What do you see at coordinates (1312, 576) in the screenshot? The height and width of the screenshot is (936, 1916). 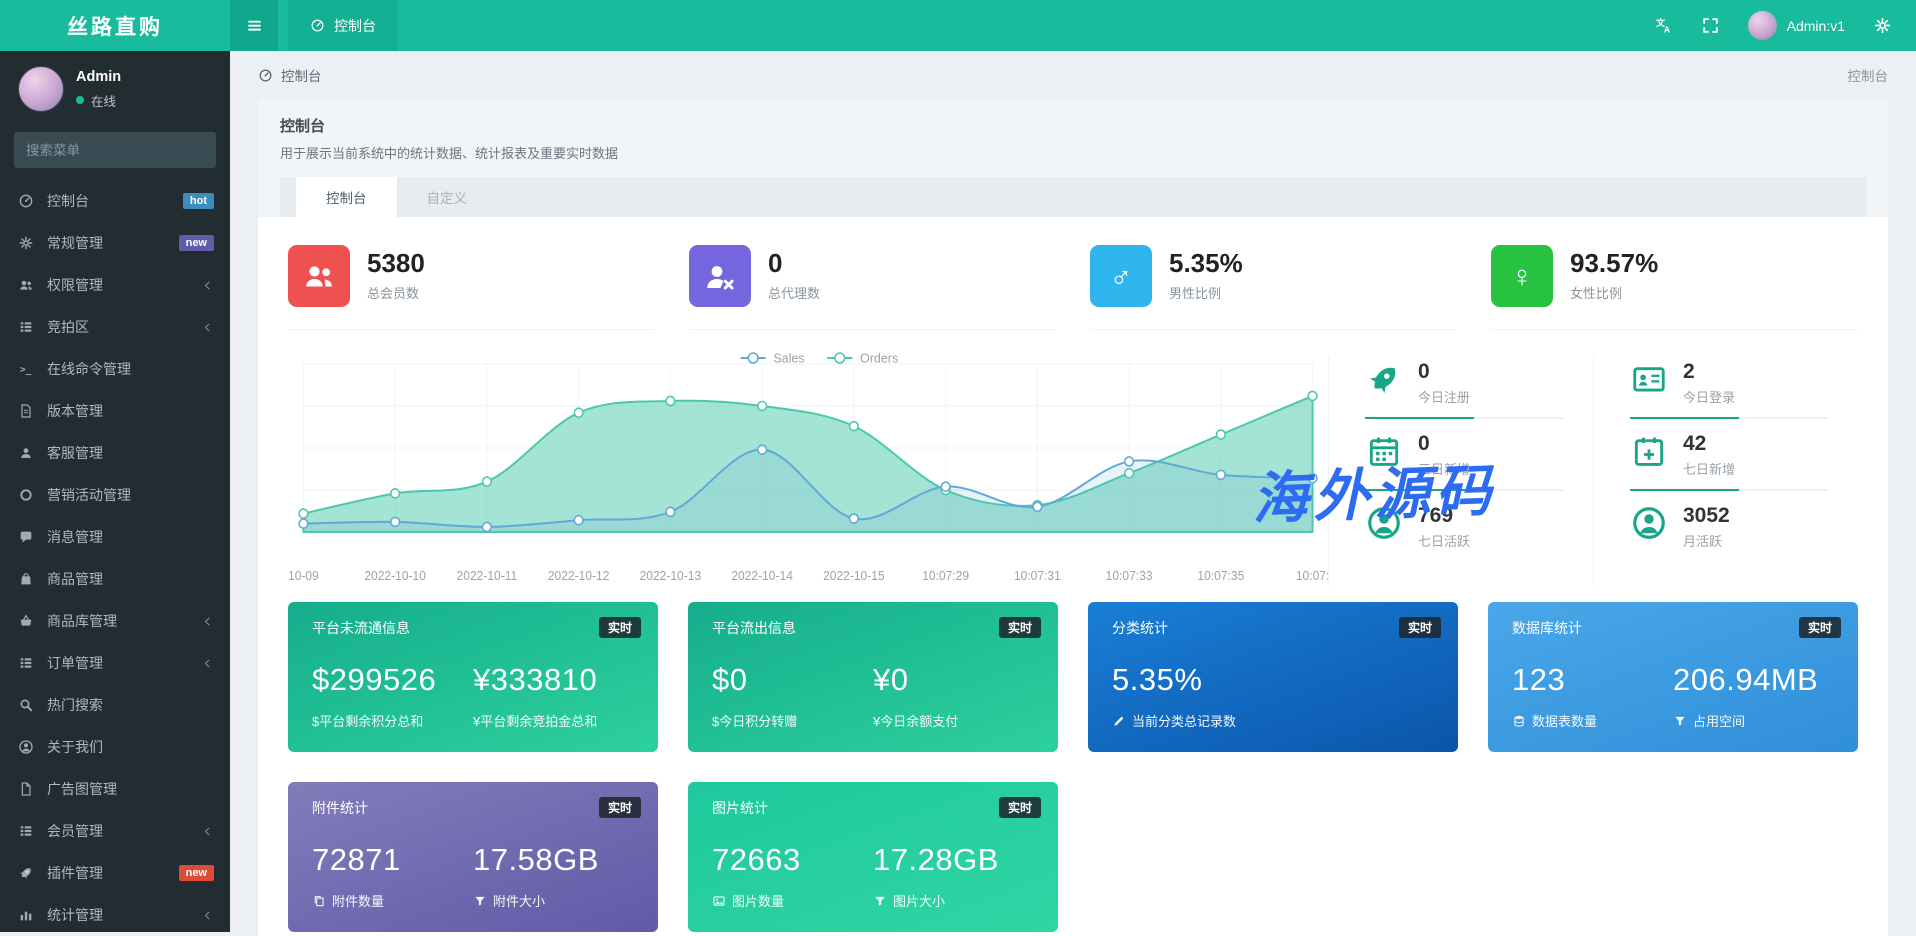 I see `svg-text: 10:07:` at bounding box center [1312, 576].